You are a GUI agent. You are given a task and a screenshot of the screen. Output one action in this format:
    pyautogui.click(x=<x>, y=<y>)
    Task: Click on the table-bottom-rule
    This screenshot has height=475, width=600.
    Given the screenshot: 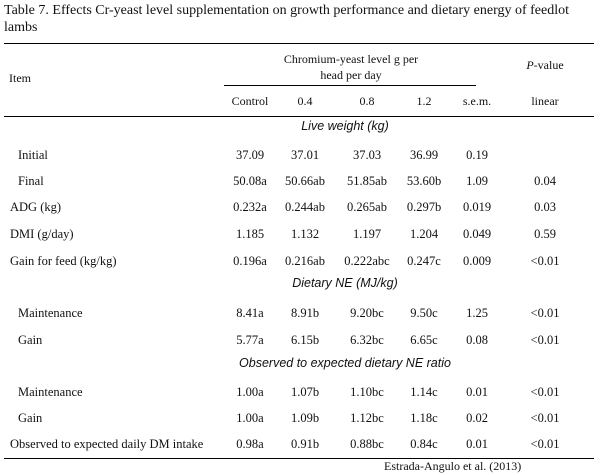 What is the action you would take?
    pyautogui.click(x=299, y=458)
    